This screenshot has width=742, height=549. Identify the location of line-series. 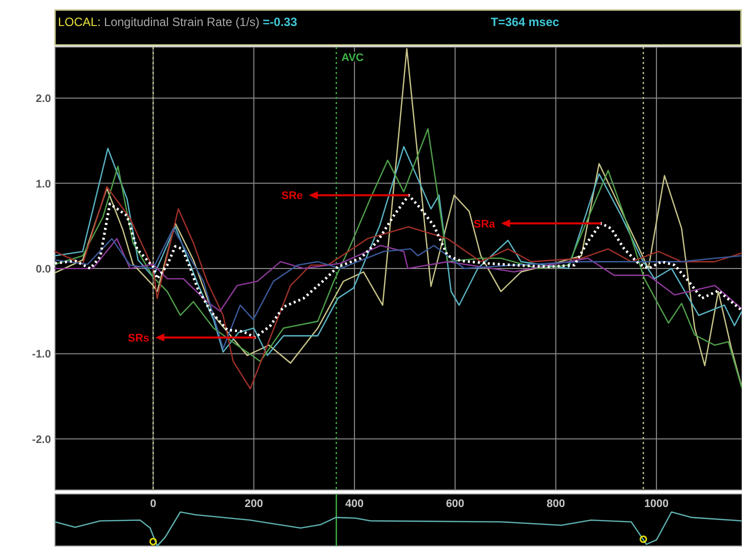
(398, 275).